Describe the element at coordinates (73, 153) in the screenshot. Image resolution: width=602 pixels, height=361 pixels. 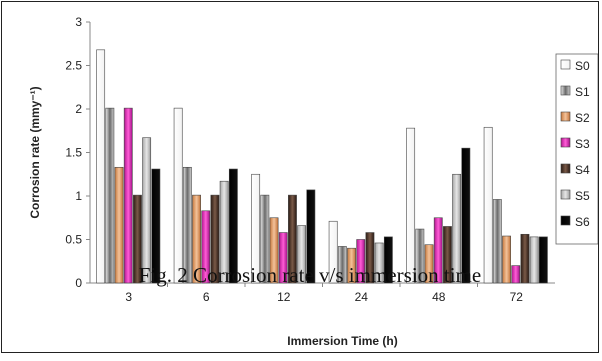
I see `y-tick-label: 1.5` at that location.